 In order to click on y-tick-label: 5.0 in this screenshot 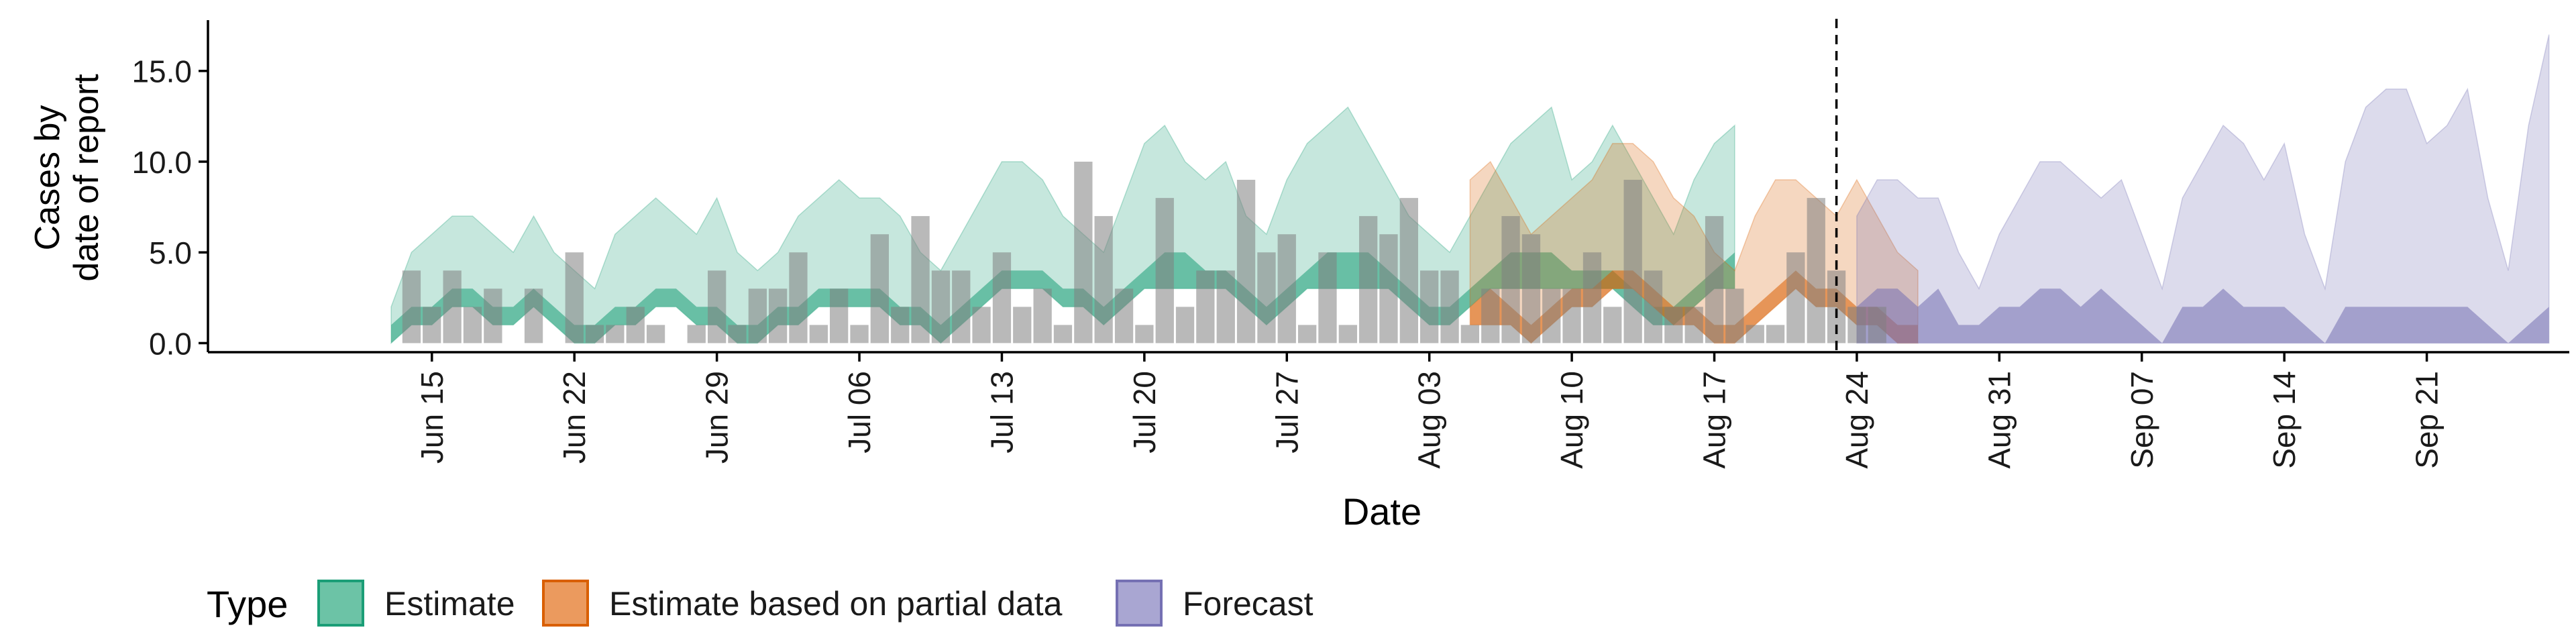, I will do `click(170, 252)`.